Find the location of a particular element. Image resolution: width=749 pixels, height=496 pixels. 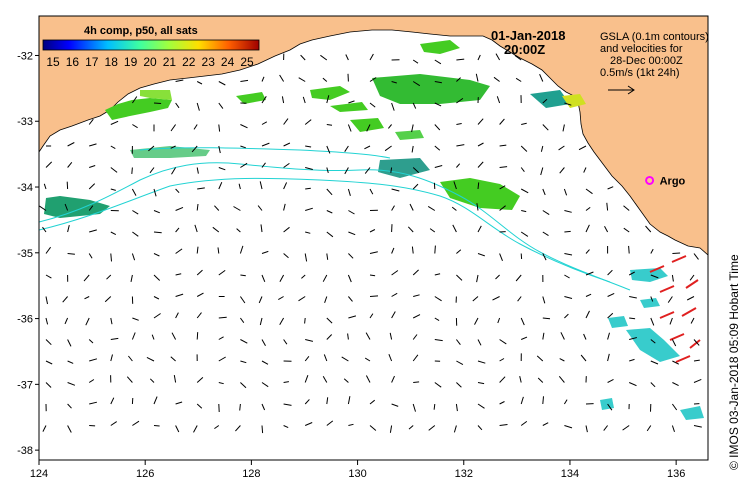

cyan-patches is located at coordinates (652, 344).